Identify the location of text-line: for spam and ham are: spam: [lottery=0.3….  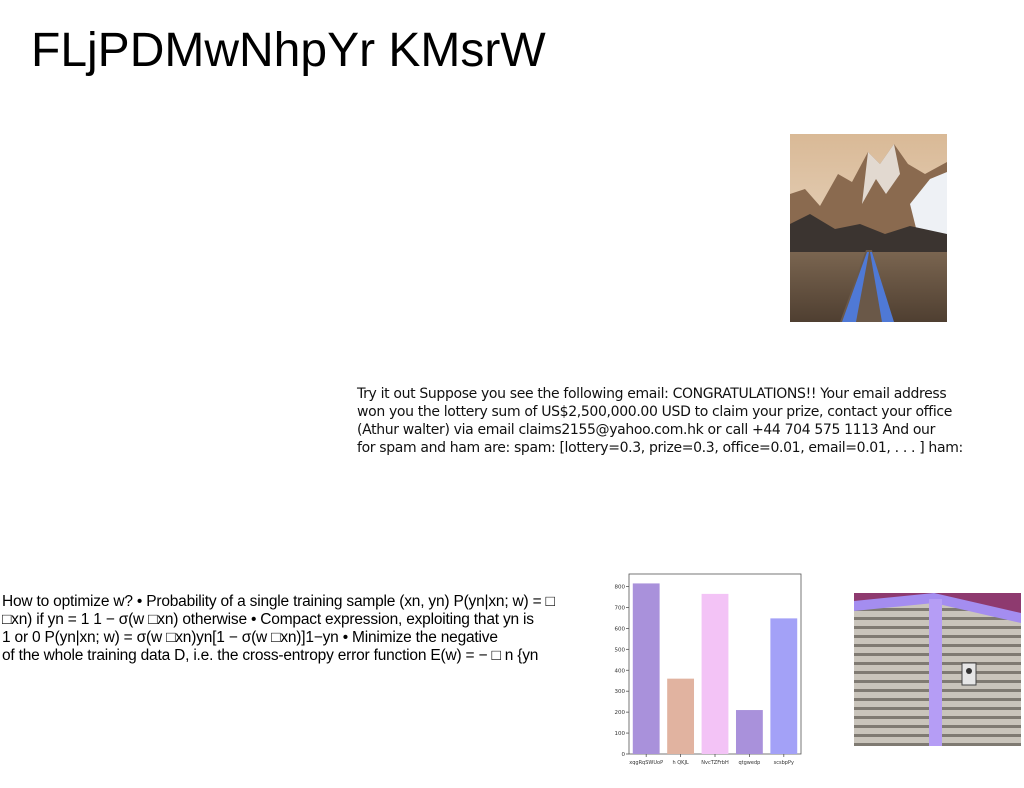
(660, 448).